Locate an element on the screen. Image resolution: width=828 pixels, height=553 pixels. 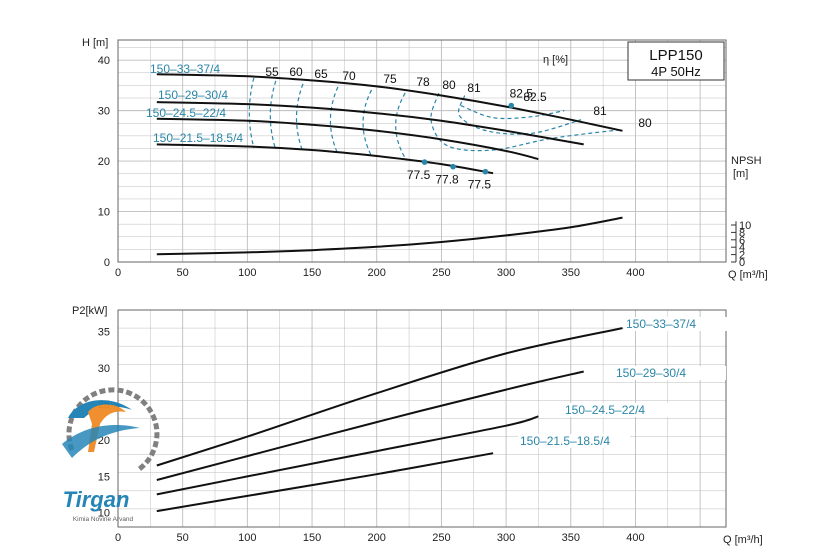
y-axis-title: P2[kW] is located at coordinates (89, 311).